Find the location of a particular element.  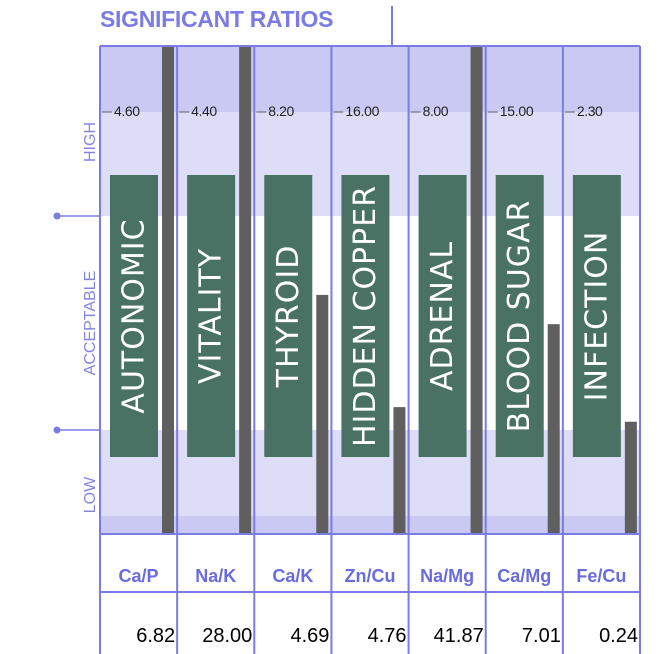

ratio-header-autonomic: Ca/P is located at coordinates (139, 576).